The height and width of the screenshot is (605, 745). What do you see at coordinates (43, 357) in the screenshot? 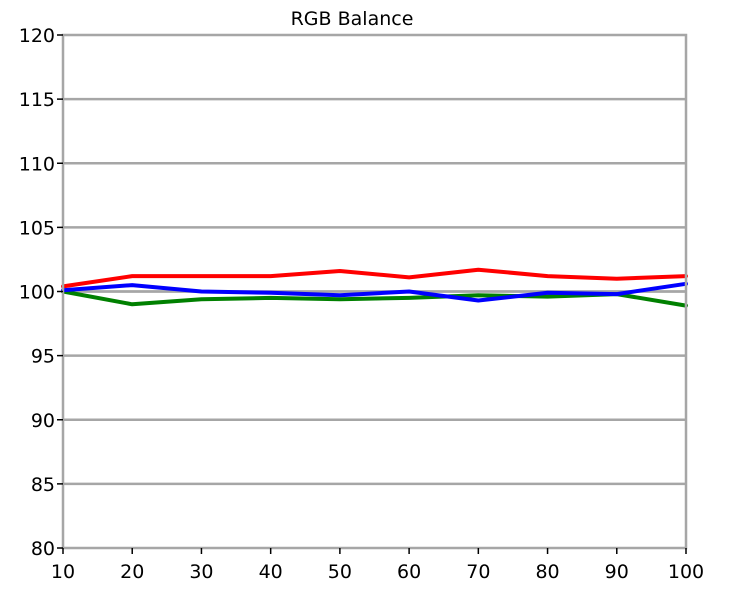
I see `y-tick-label-95: 95` at bounding box center [43, 357].